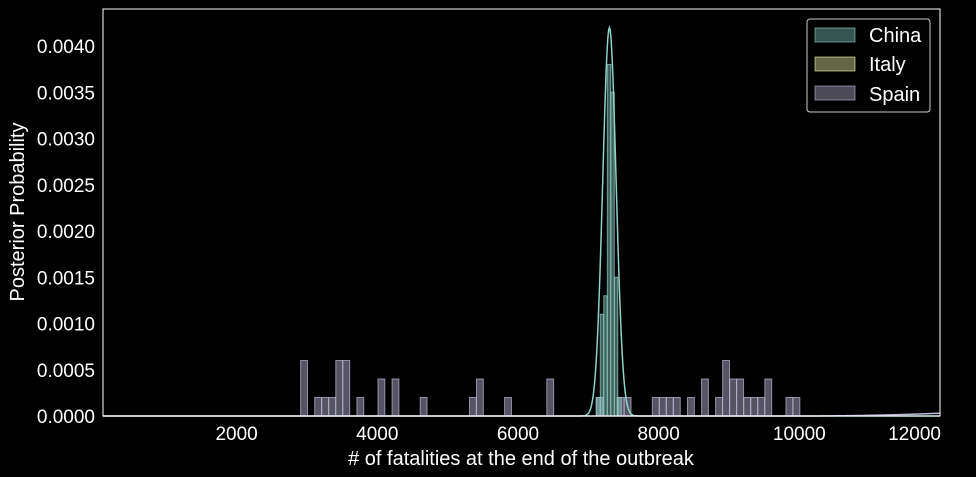 The height and width of the screenshot is (477, 976). Describe the element at coordinates (659, 434) in the screenshot. I see `x-tick-label-8000: 8000` at that location.